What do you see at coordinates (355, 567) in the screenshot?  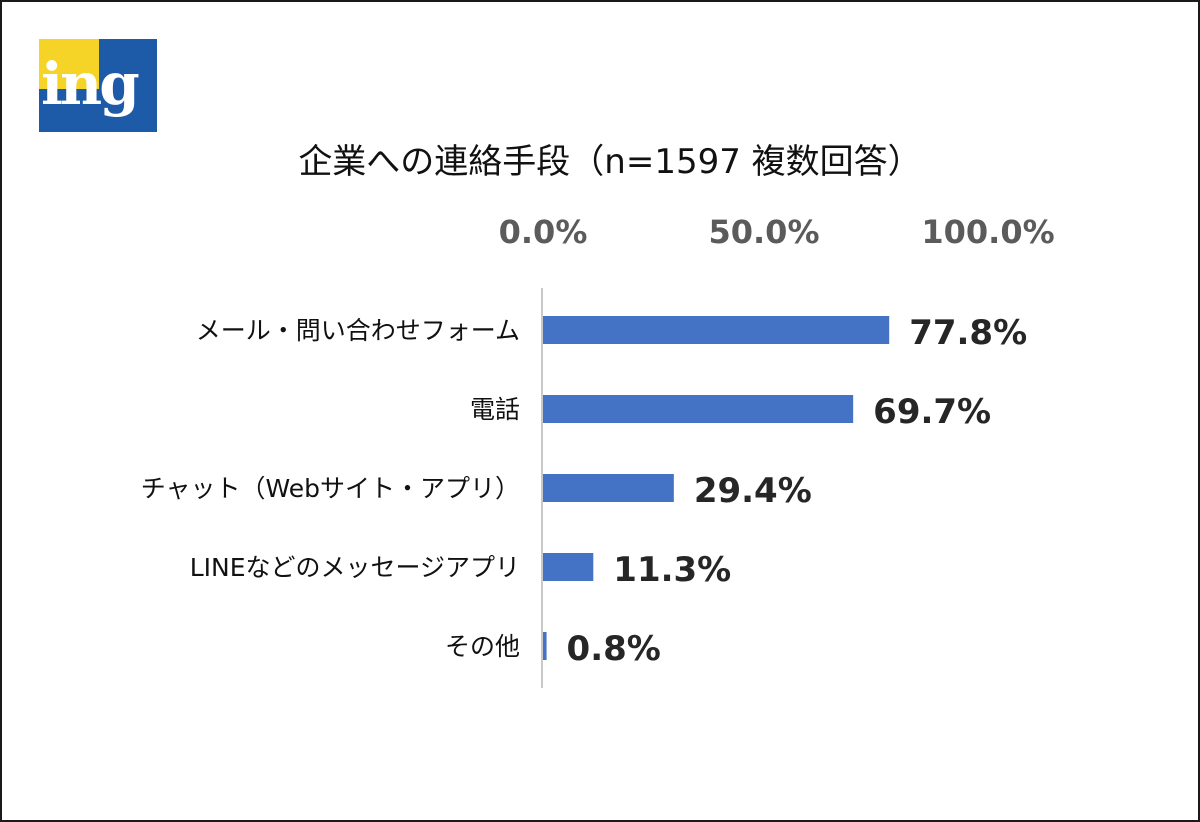 I see `category-label: LINEなどのメッセージアプリ` at bounding box center [355, 567].